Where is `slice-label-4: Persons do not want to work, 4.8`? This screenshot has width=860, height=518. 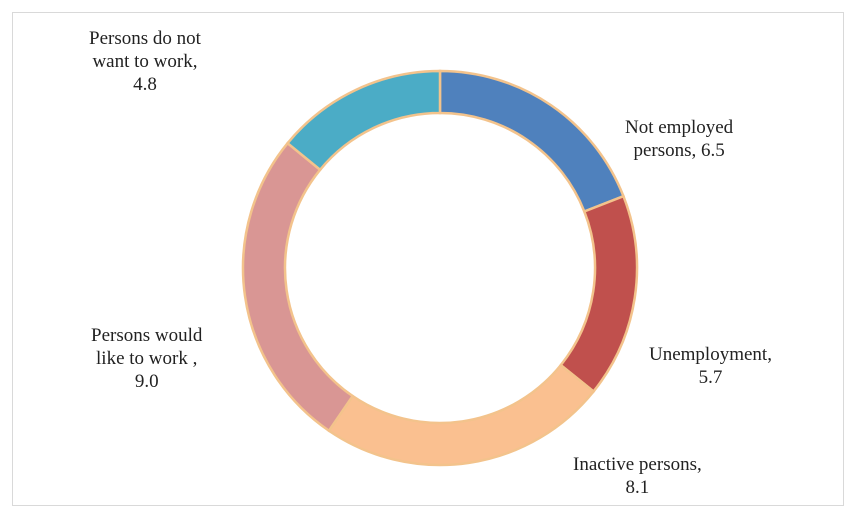 slice-label-4: Persons do not want to work, 4.8 is located at coordinates (145, 61).